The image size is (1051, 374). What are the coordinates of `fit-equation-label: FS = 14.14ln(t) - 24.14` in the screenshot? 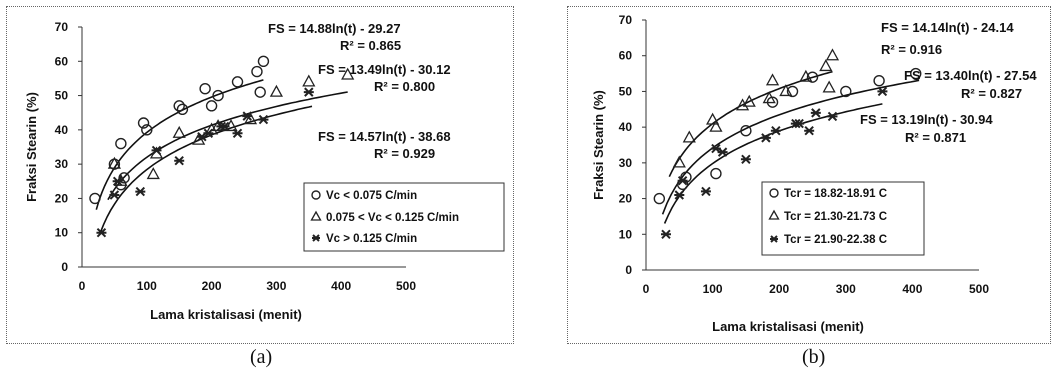 It's located at (947, 27).